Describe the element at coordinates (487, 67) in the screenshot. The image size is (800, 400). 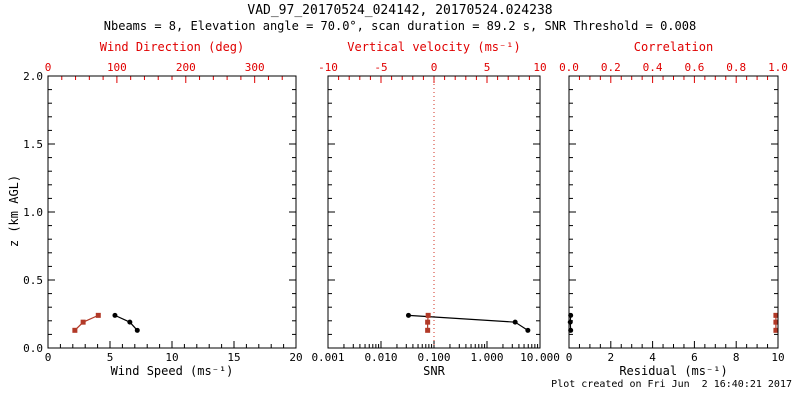
I see `top_axis-tick-label: 5` at that location.